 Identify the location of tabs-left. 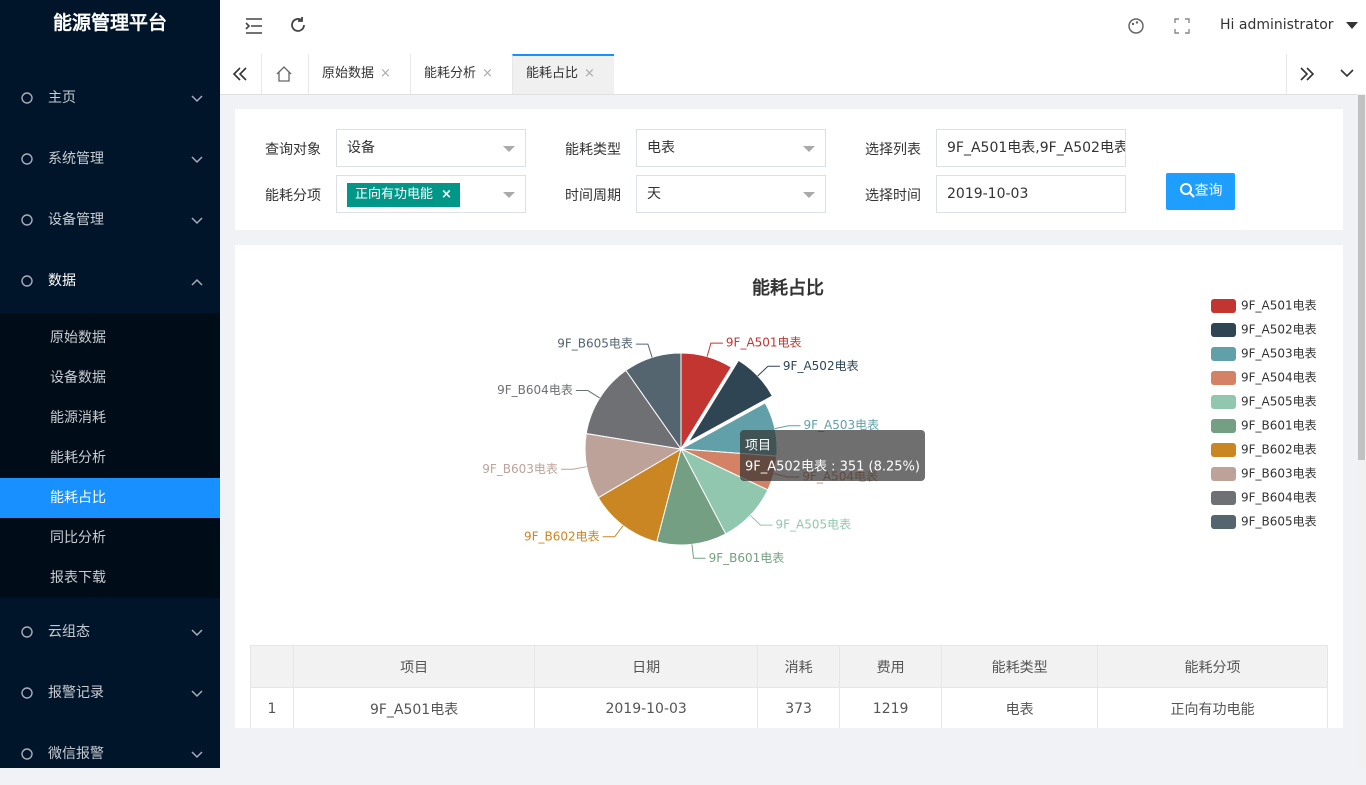
(240, 74).